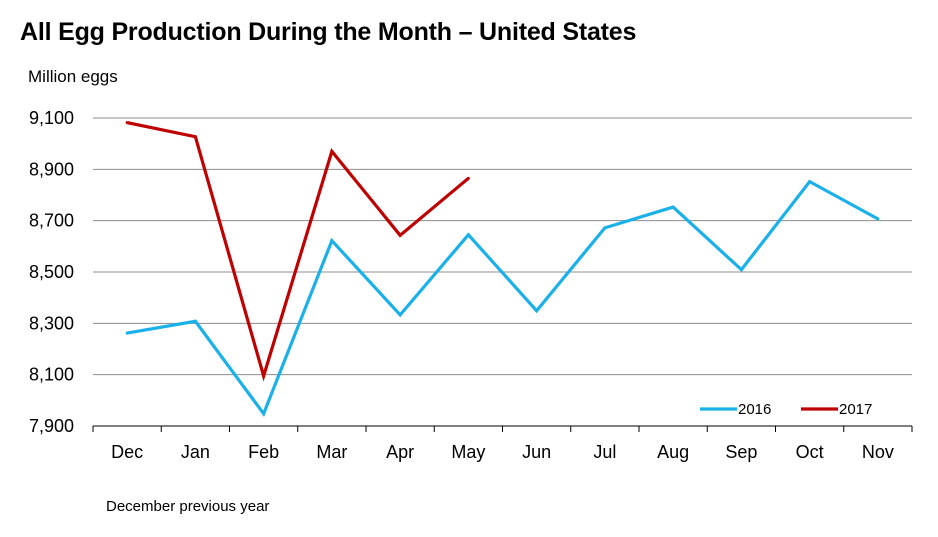  I want to click on y-tick-label: 8,300, so click(51, 323).